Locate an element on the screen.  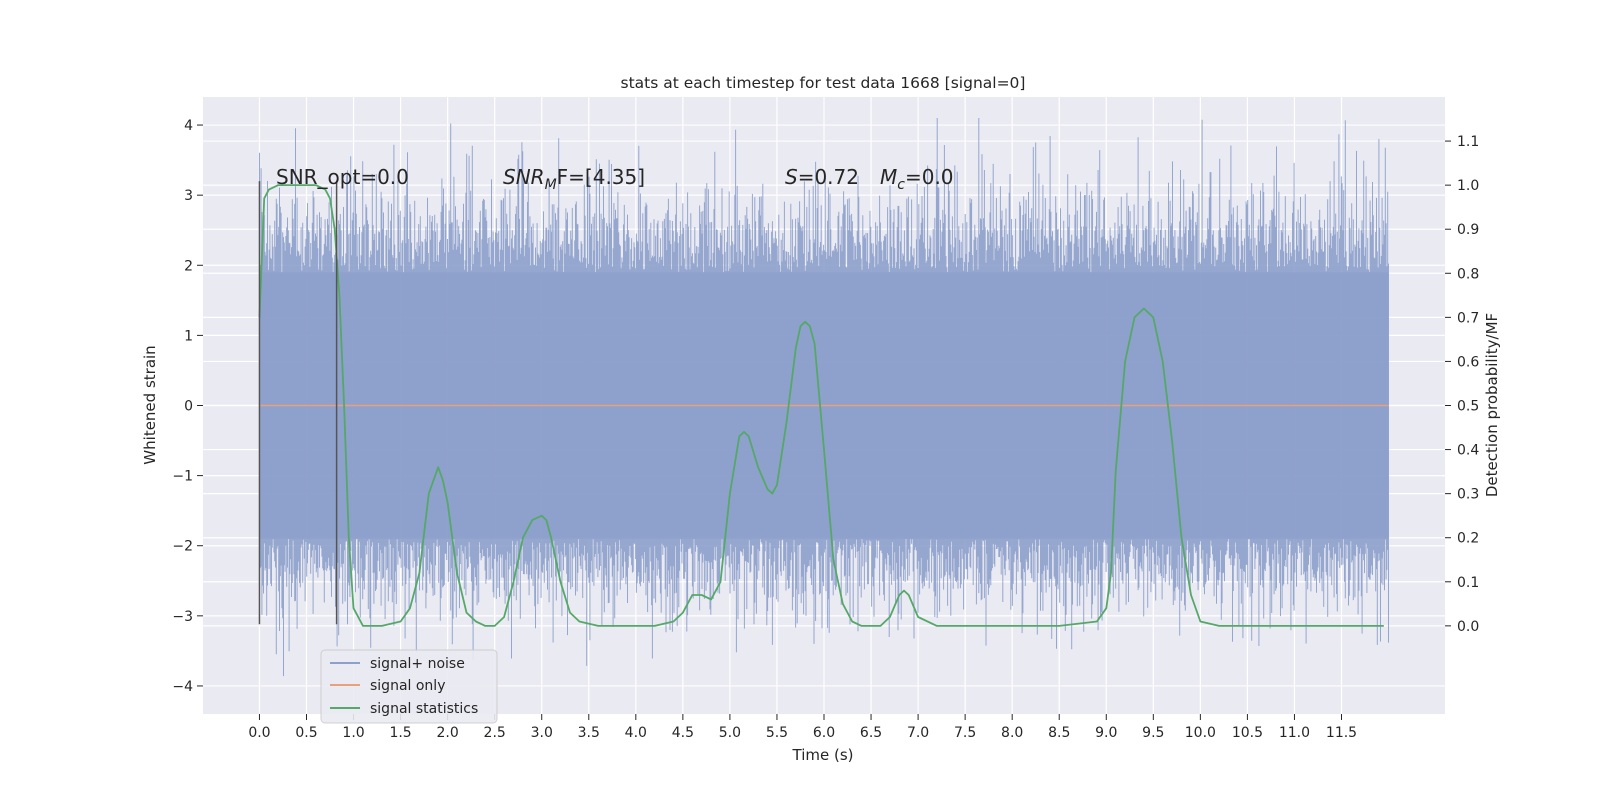
y-left-tick-label: 0 is located at coordinates (188, 407).